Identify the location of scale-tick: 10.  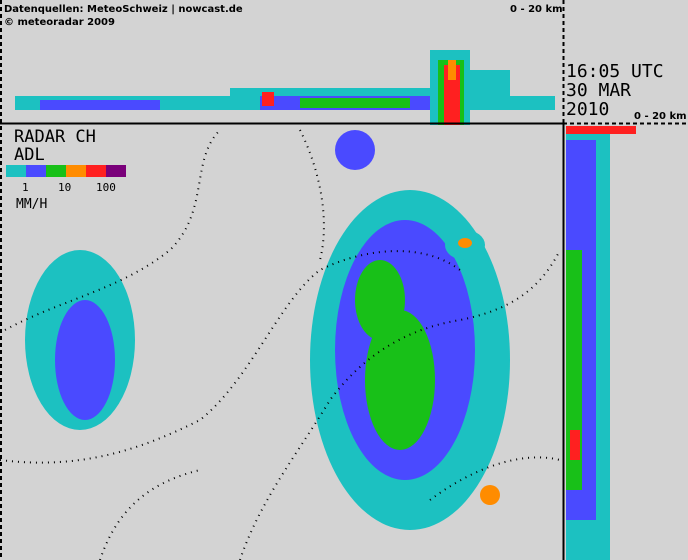
(64, 187).